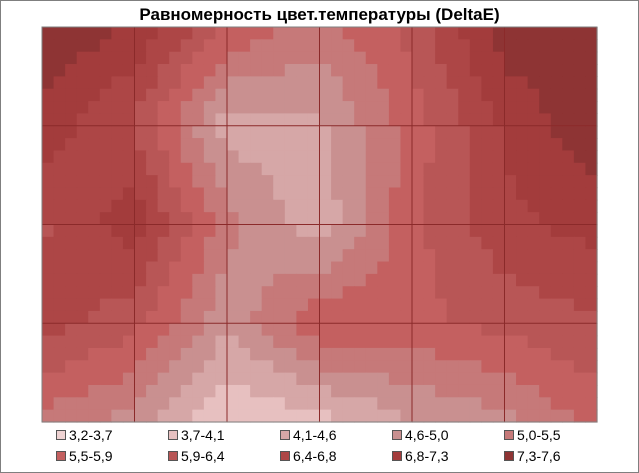 The image size is (639, 473). What do you see at coordinates (448, 435) in the screenshot?
I see `legend-item: 4,6-5,0` at bounding box center [448, 435].